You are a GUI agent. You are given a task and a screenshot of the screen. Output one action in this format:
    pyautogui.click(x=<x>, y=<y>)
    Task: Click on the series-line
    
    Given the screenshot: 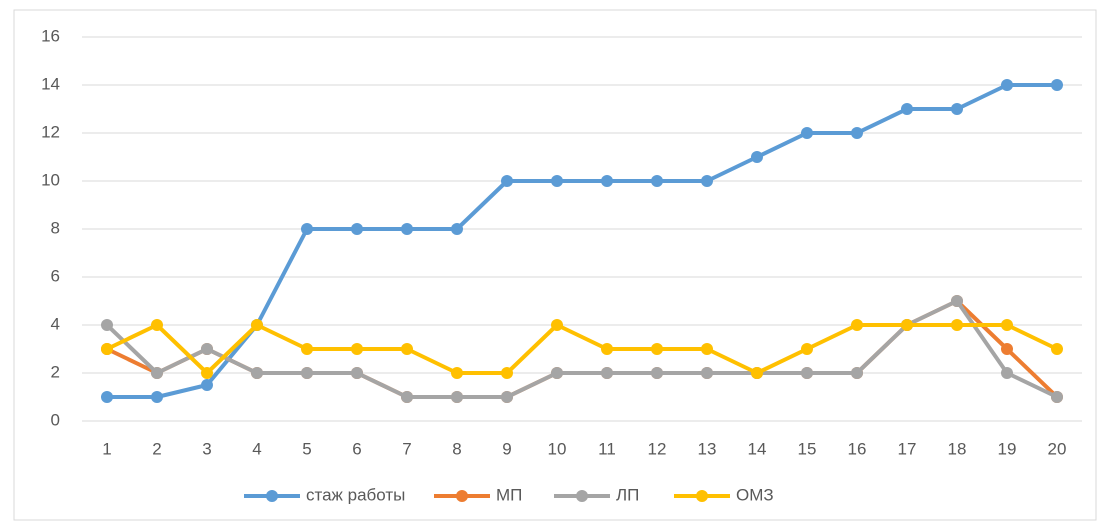 What is the action you would take?
    pyautogui.click(x=582, y=349)
    